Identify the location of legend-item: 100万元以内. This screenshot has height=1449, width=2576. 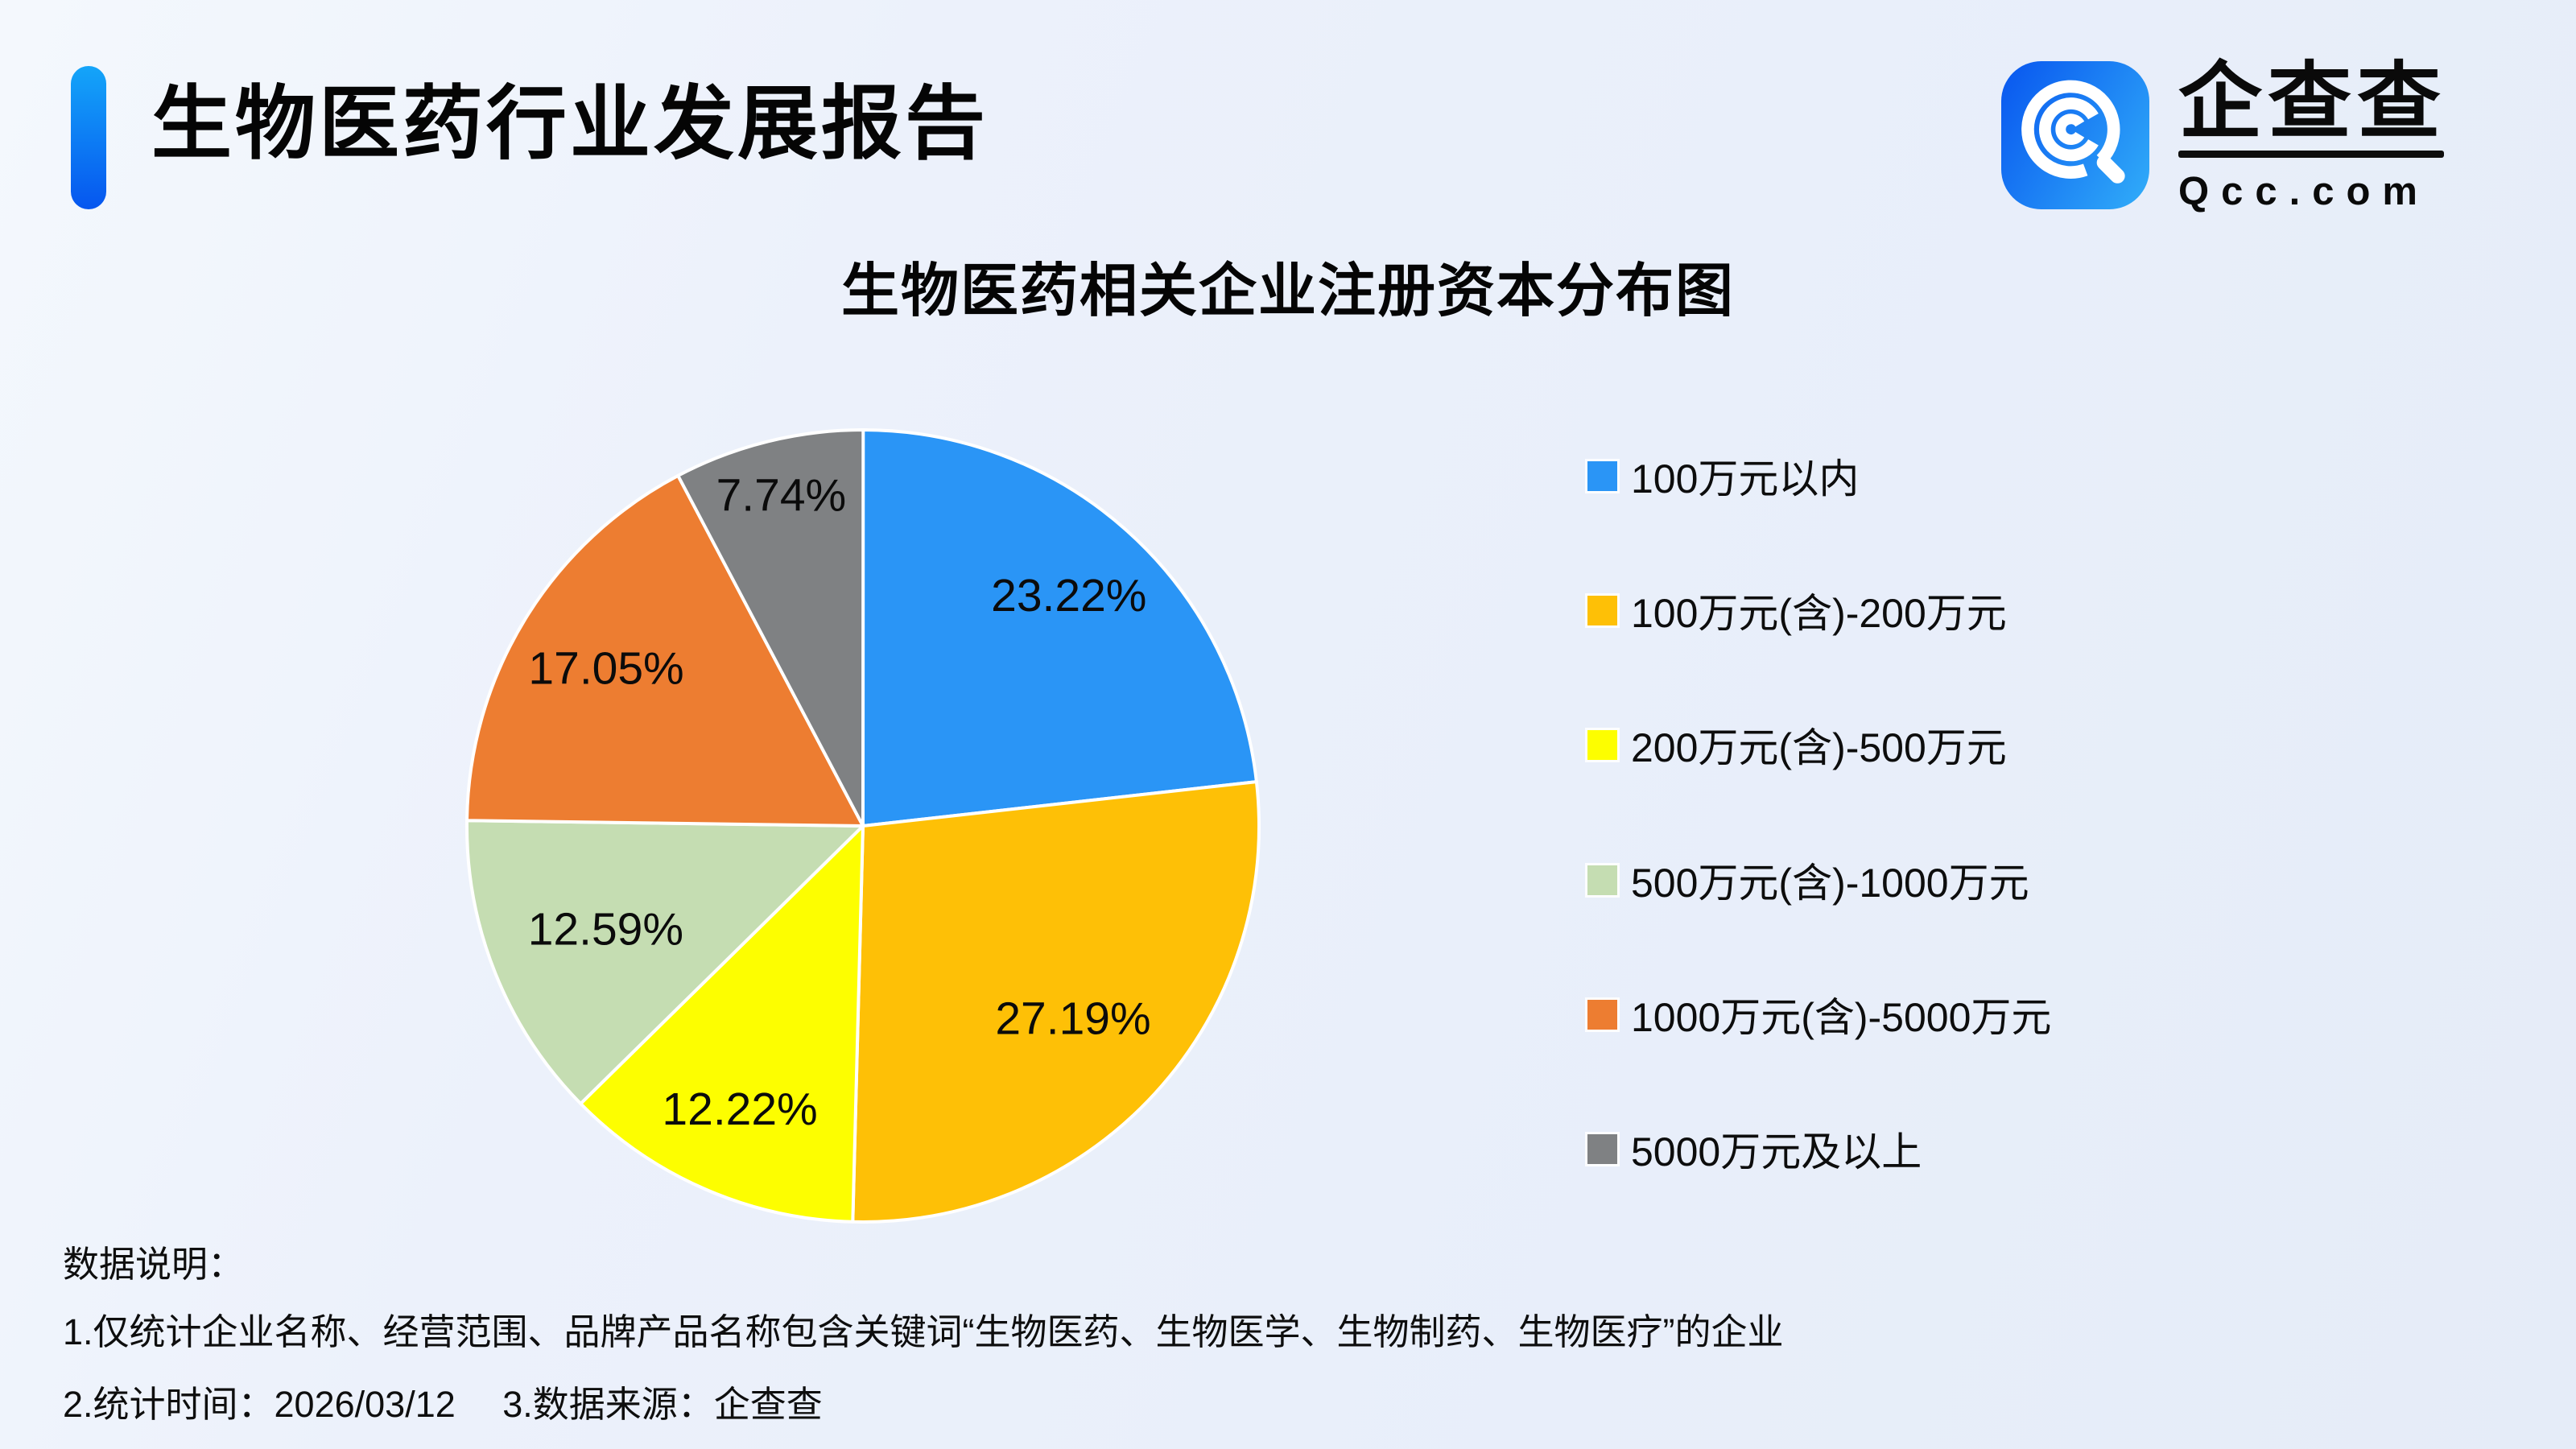
(1723, 478).